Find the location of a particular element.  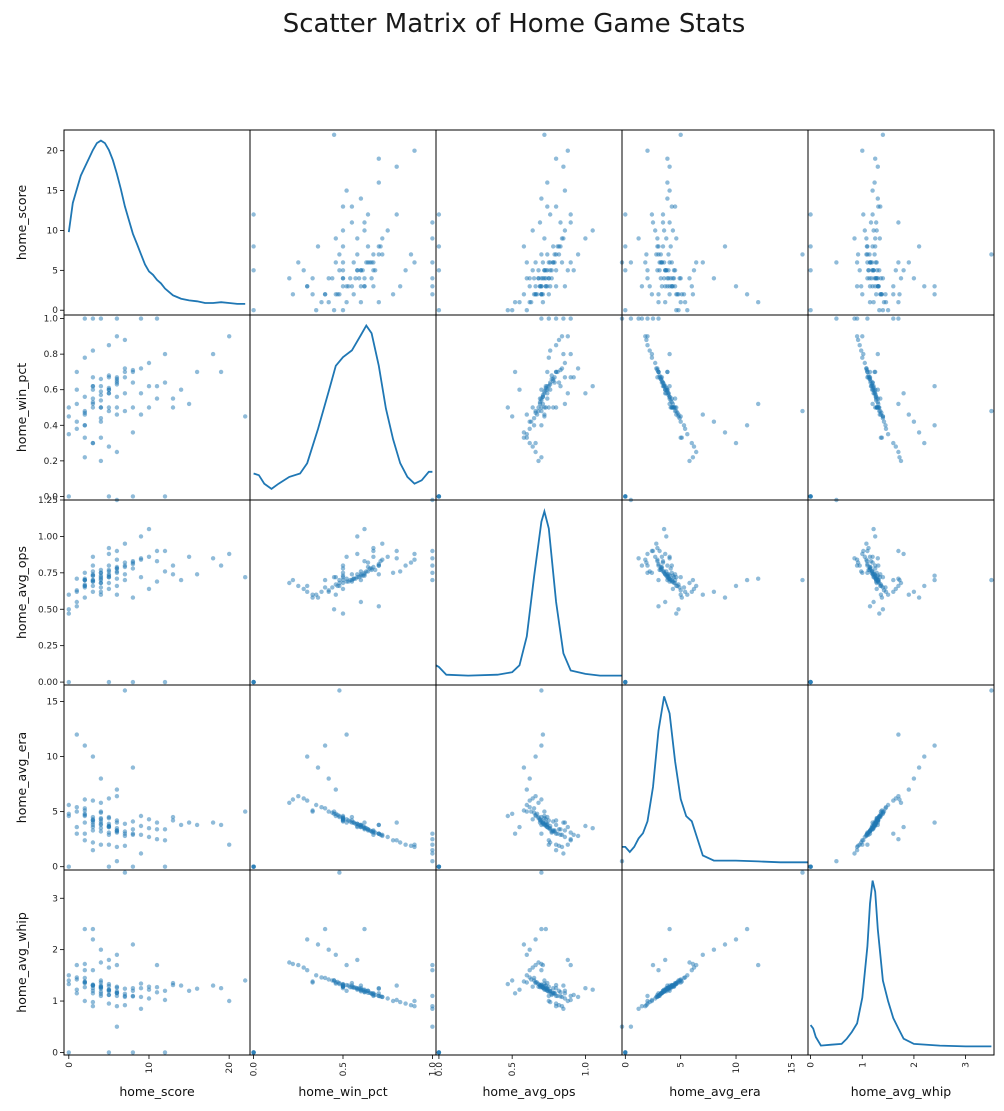

y-tick-label-home_win_pct-5: 1.0 is located at coordinates (51, 320).